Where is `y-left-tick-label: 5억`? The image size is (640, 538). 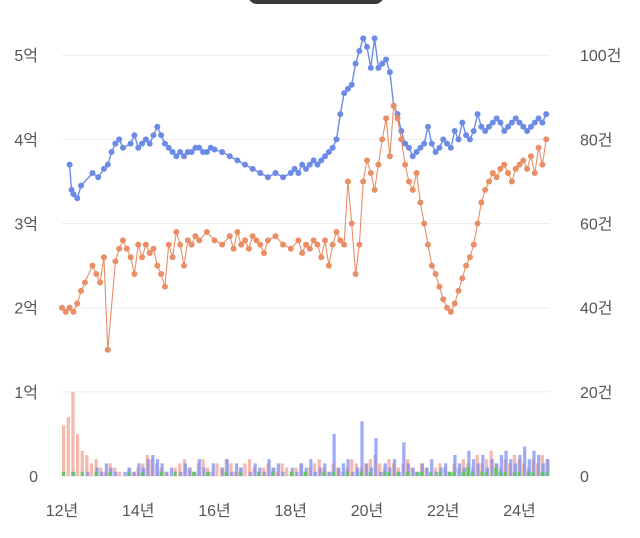
y-left-tick-label: 5억 is located at coordinates (26, 56).